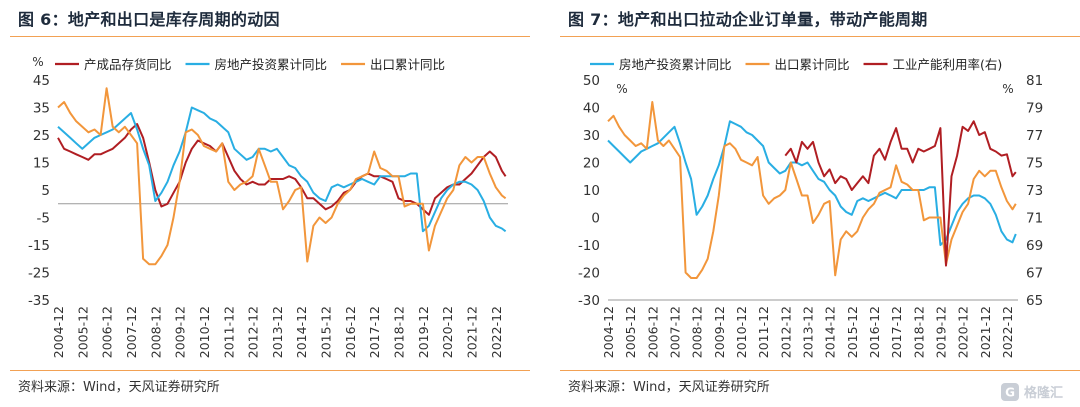  I want to click on y-tick-label: -25, so click(39, 274).